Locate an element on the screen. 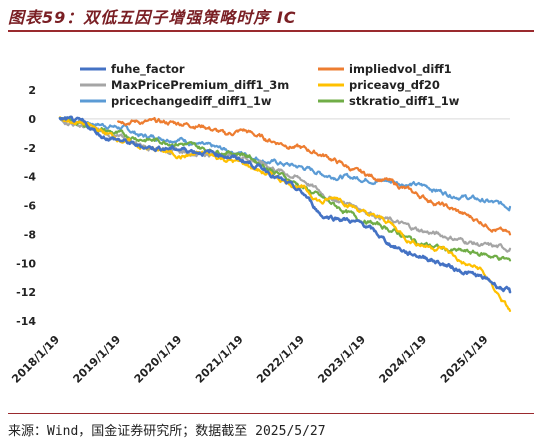  legend-label-4: pricechangediff_diff1_1w is located at coordinates (191, 101).